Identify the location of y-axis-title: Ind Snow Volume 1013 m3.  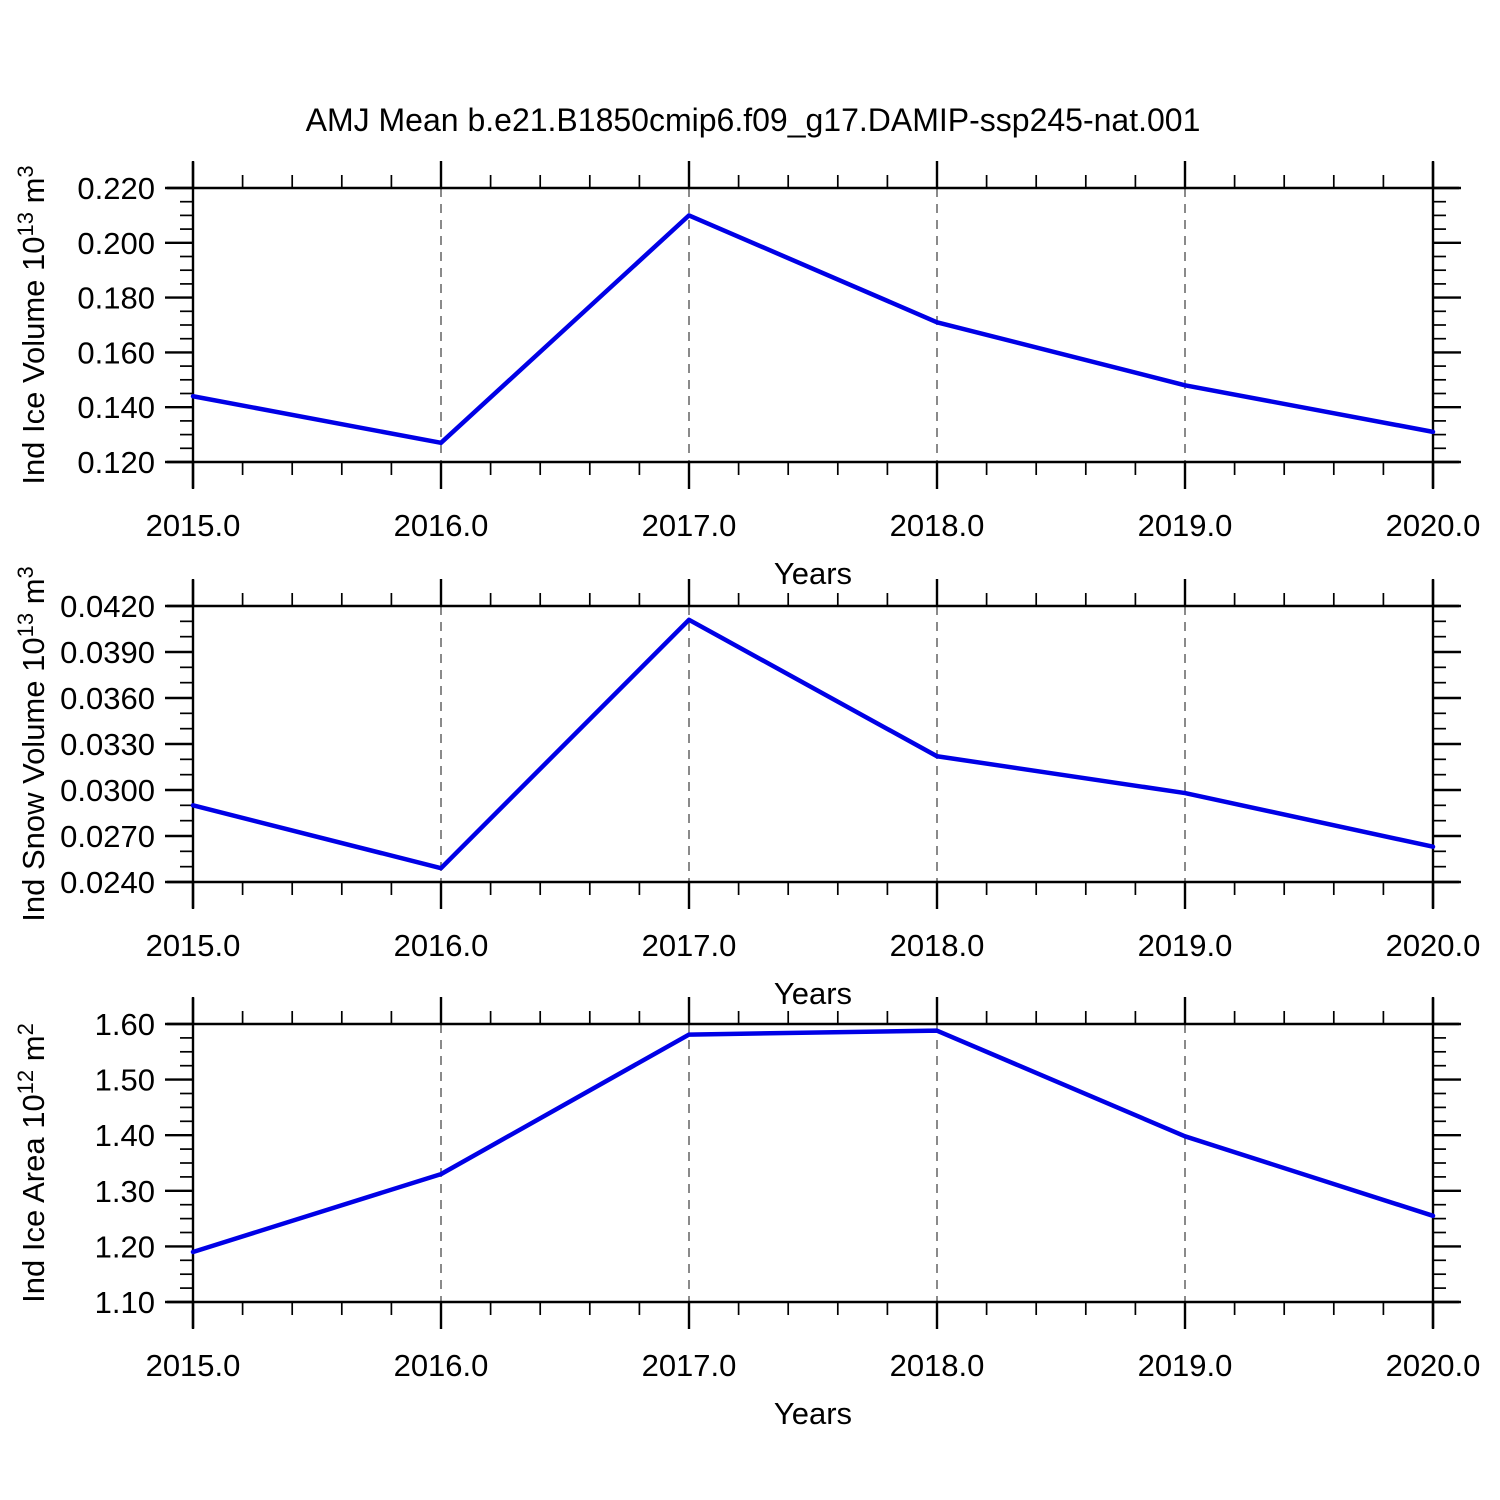
(32, 744).